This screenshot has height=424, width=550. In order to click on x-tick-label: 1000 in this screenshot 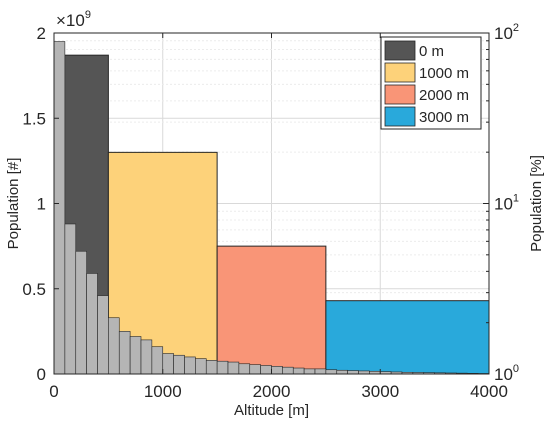, I will do `click(163, 391)`.